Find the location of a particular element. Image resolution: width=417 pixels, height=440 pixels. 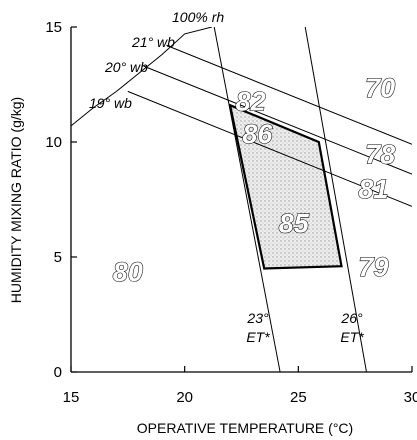

wet-bulb-label-2: 20° wb is located at coordinates (126, 67).